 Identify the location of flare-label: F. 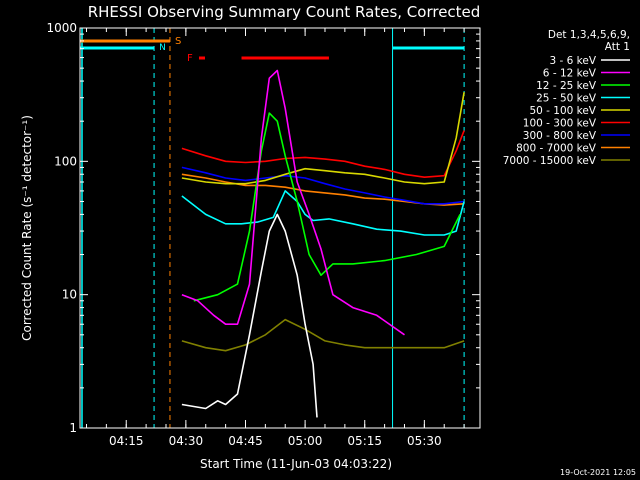
(190, 58).